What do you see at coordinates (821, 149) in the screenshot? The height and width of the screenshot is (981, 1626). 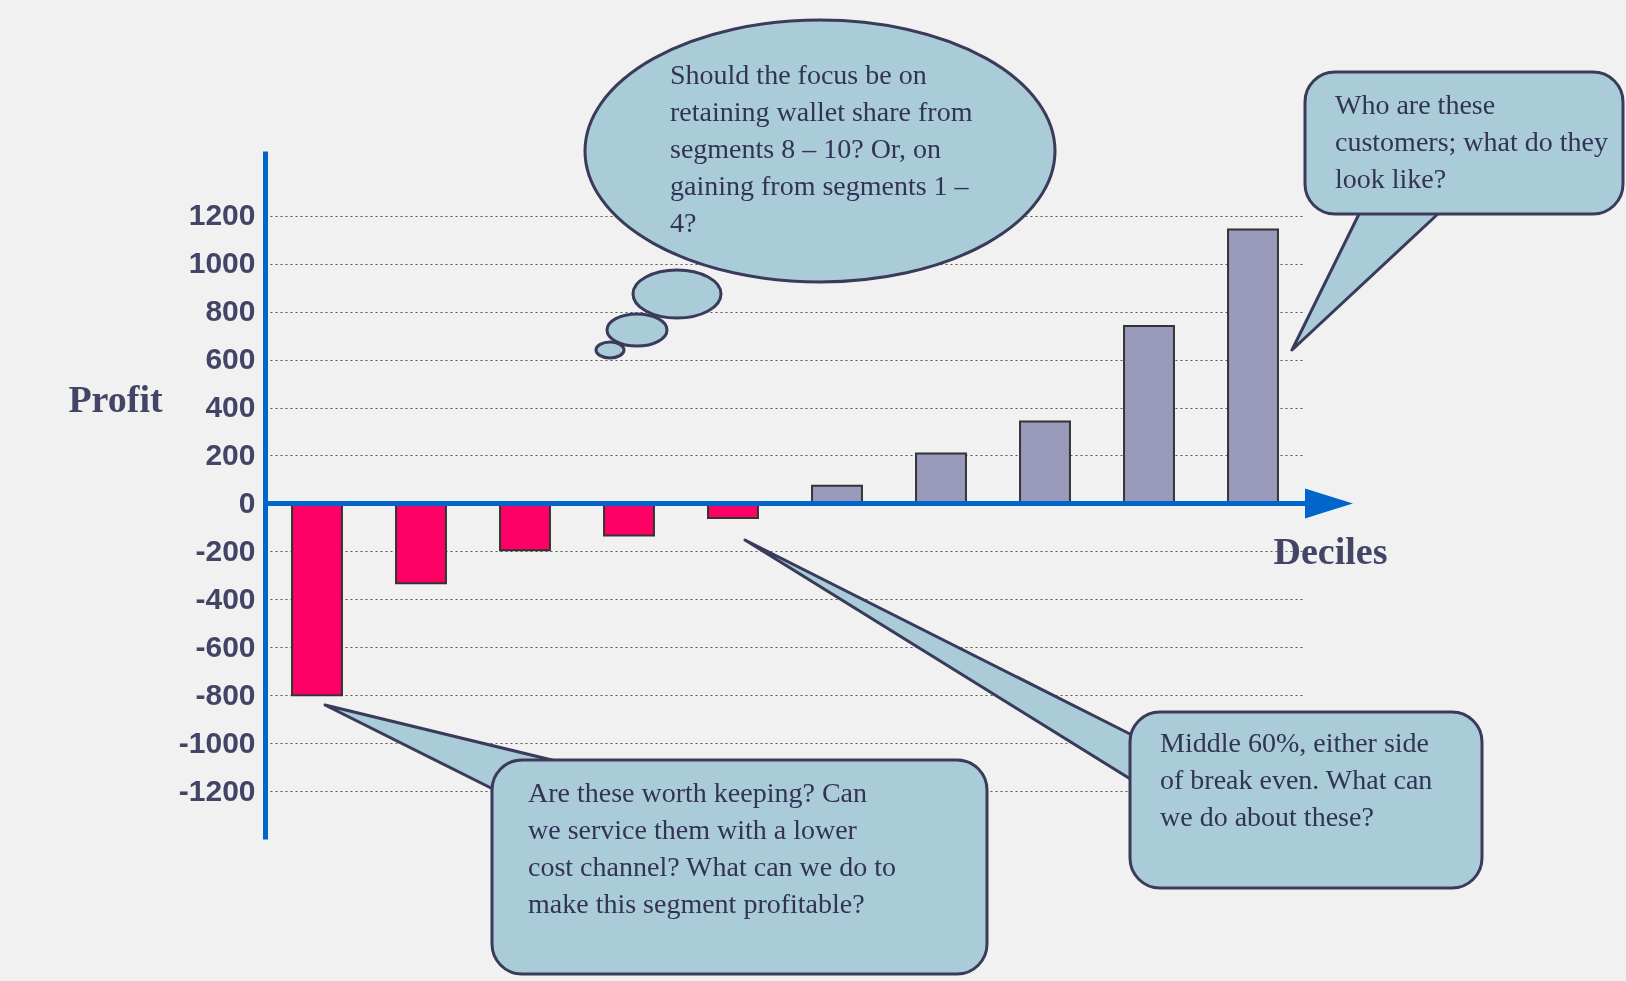 I see `annotation: Should the focus be on retaining wallet share from segments 8 – 10? Or, on gaining from segments 1 – 4?` at bounding box center [821, 149].